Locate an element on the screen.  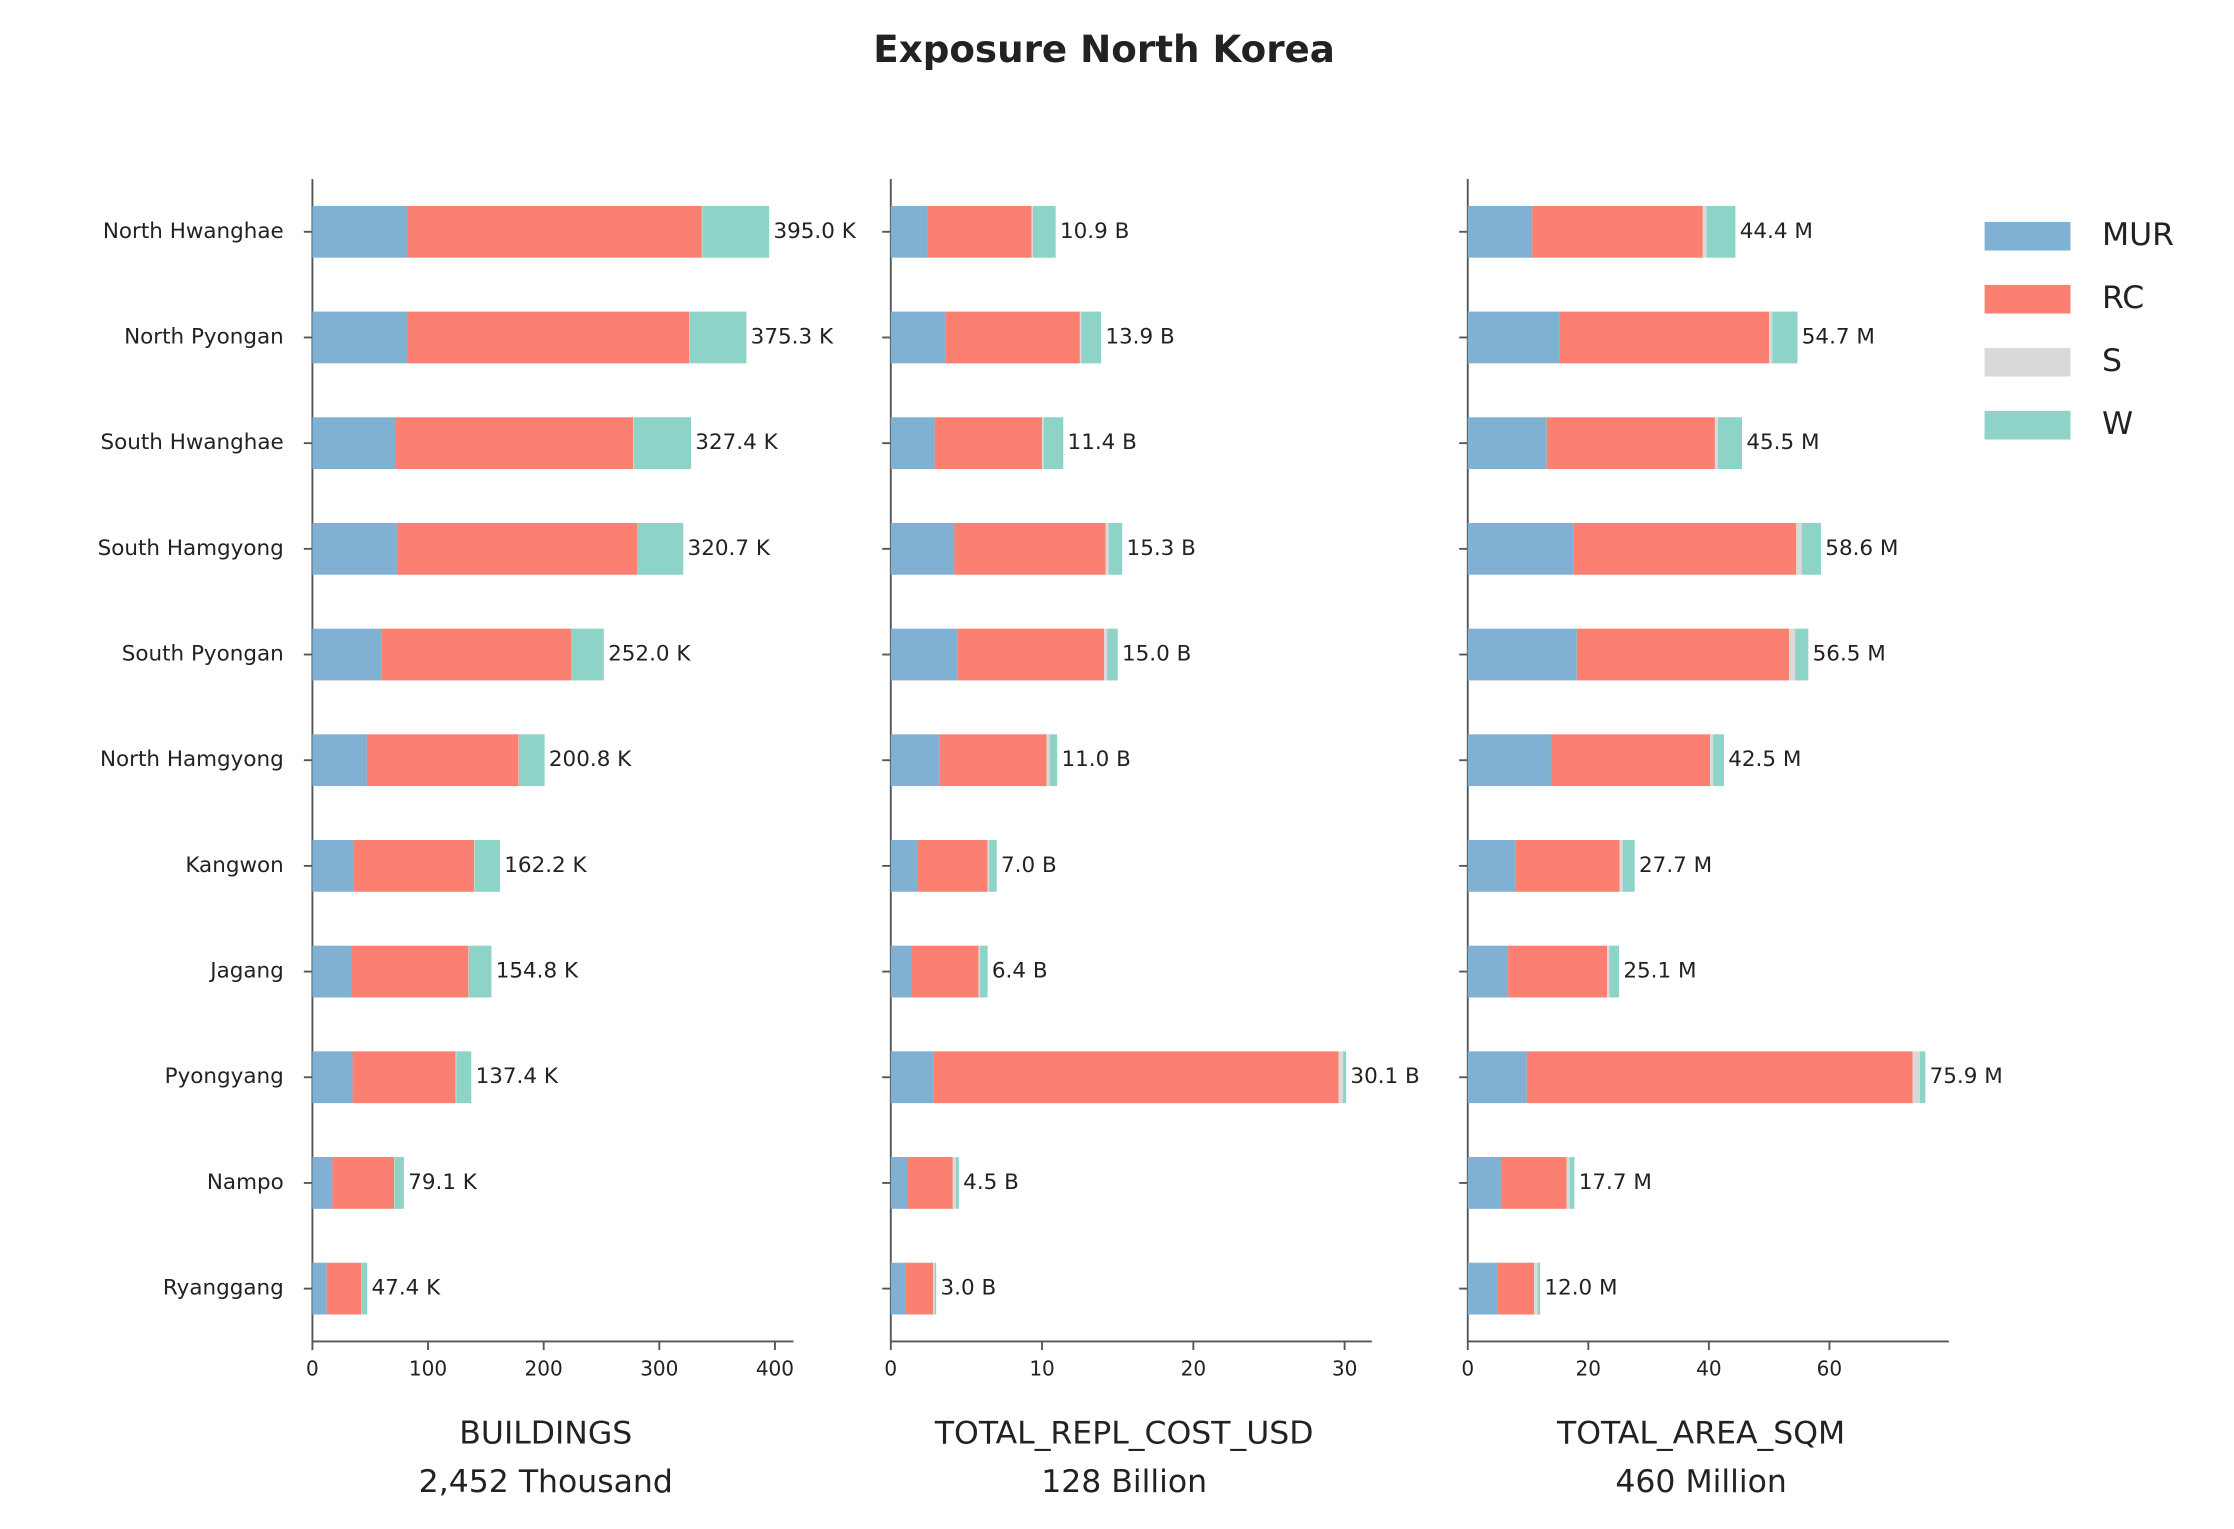
x-tick-label: 400 is located at coordinates (775, 1369).